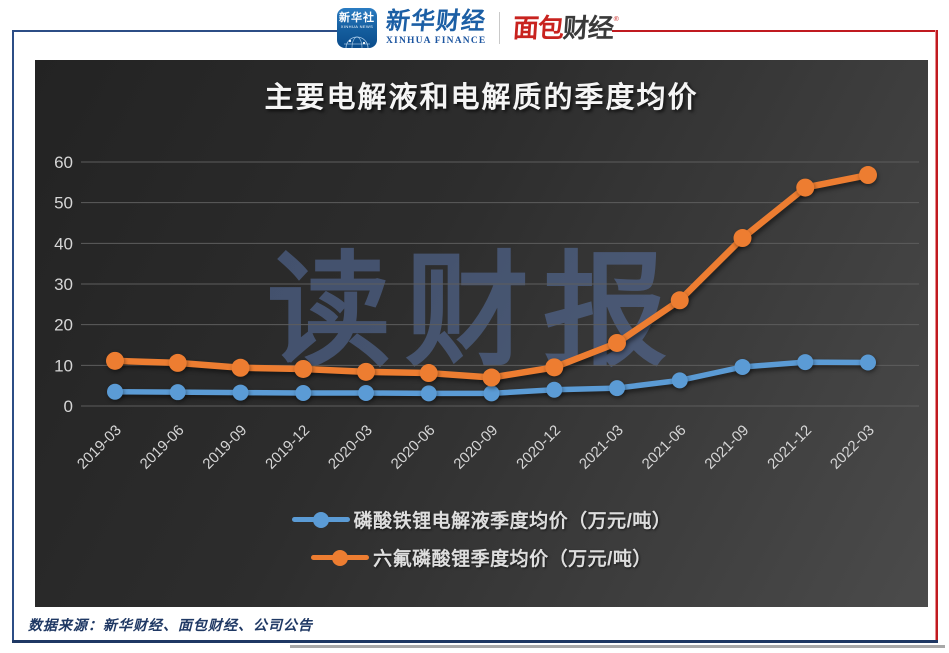  What do you see at coordinates (63, 284) in the screenshot?
I see `y-tick-label: 30` at bounding box center [63, 284].